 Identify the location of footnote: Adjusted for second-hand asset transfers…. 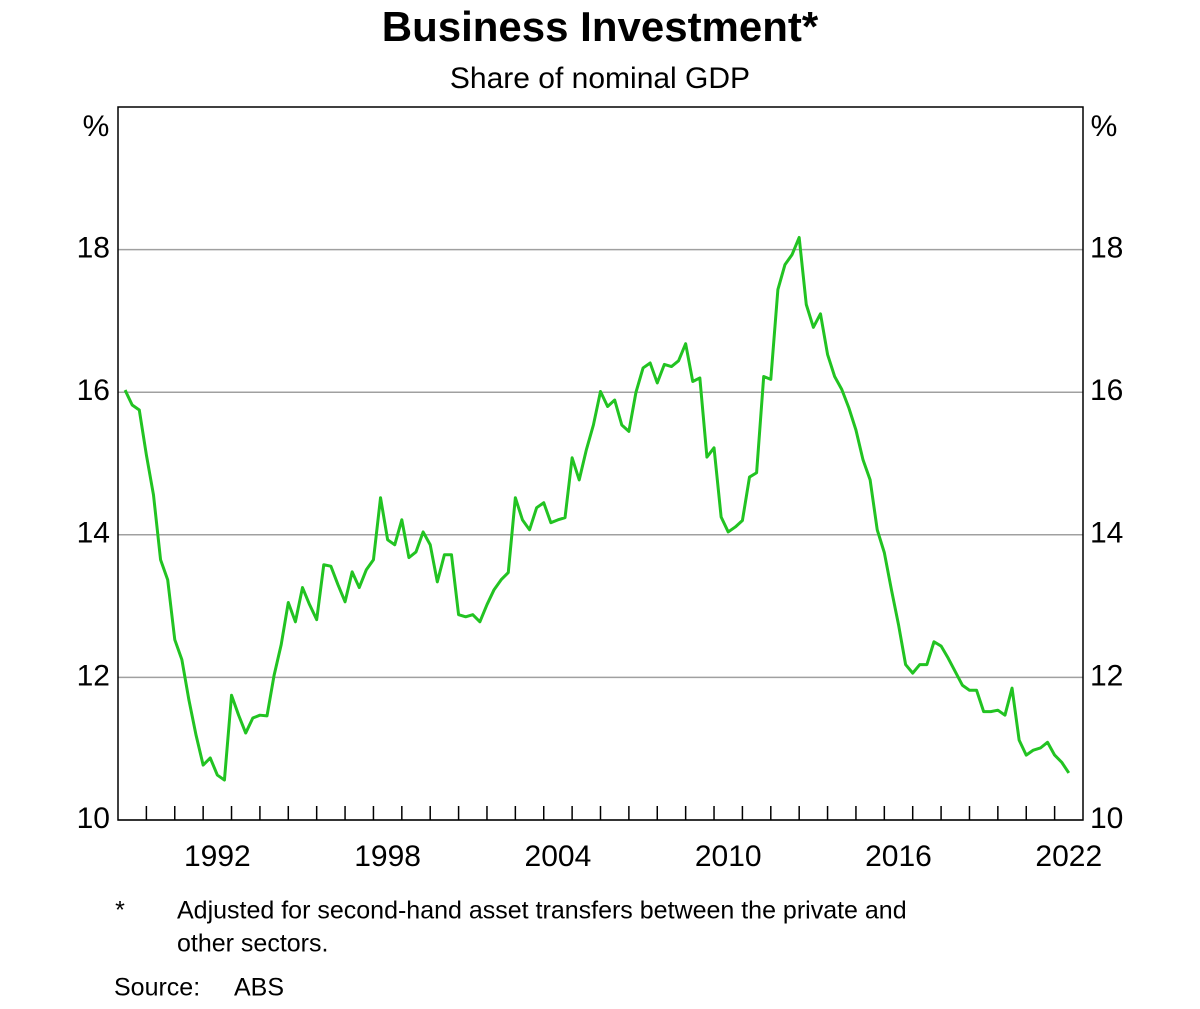
(542, 911).